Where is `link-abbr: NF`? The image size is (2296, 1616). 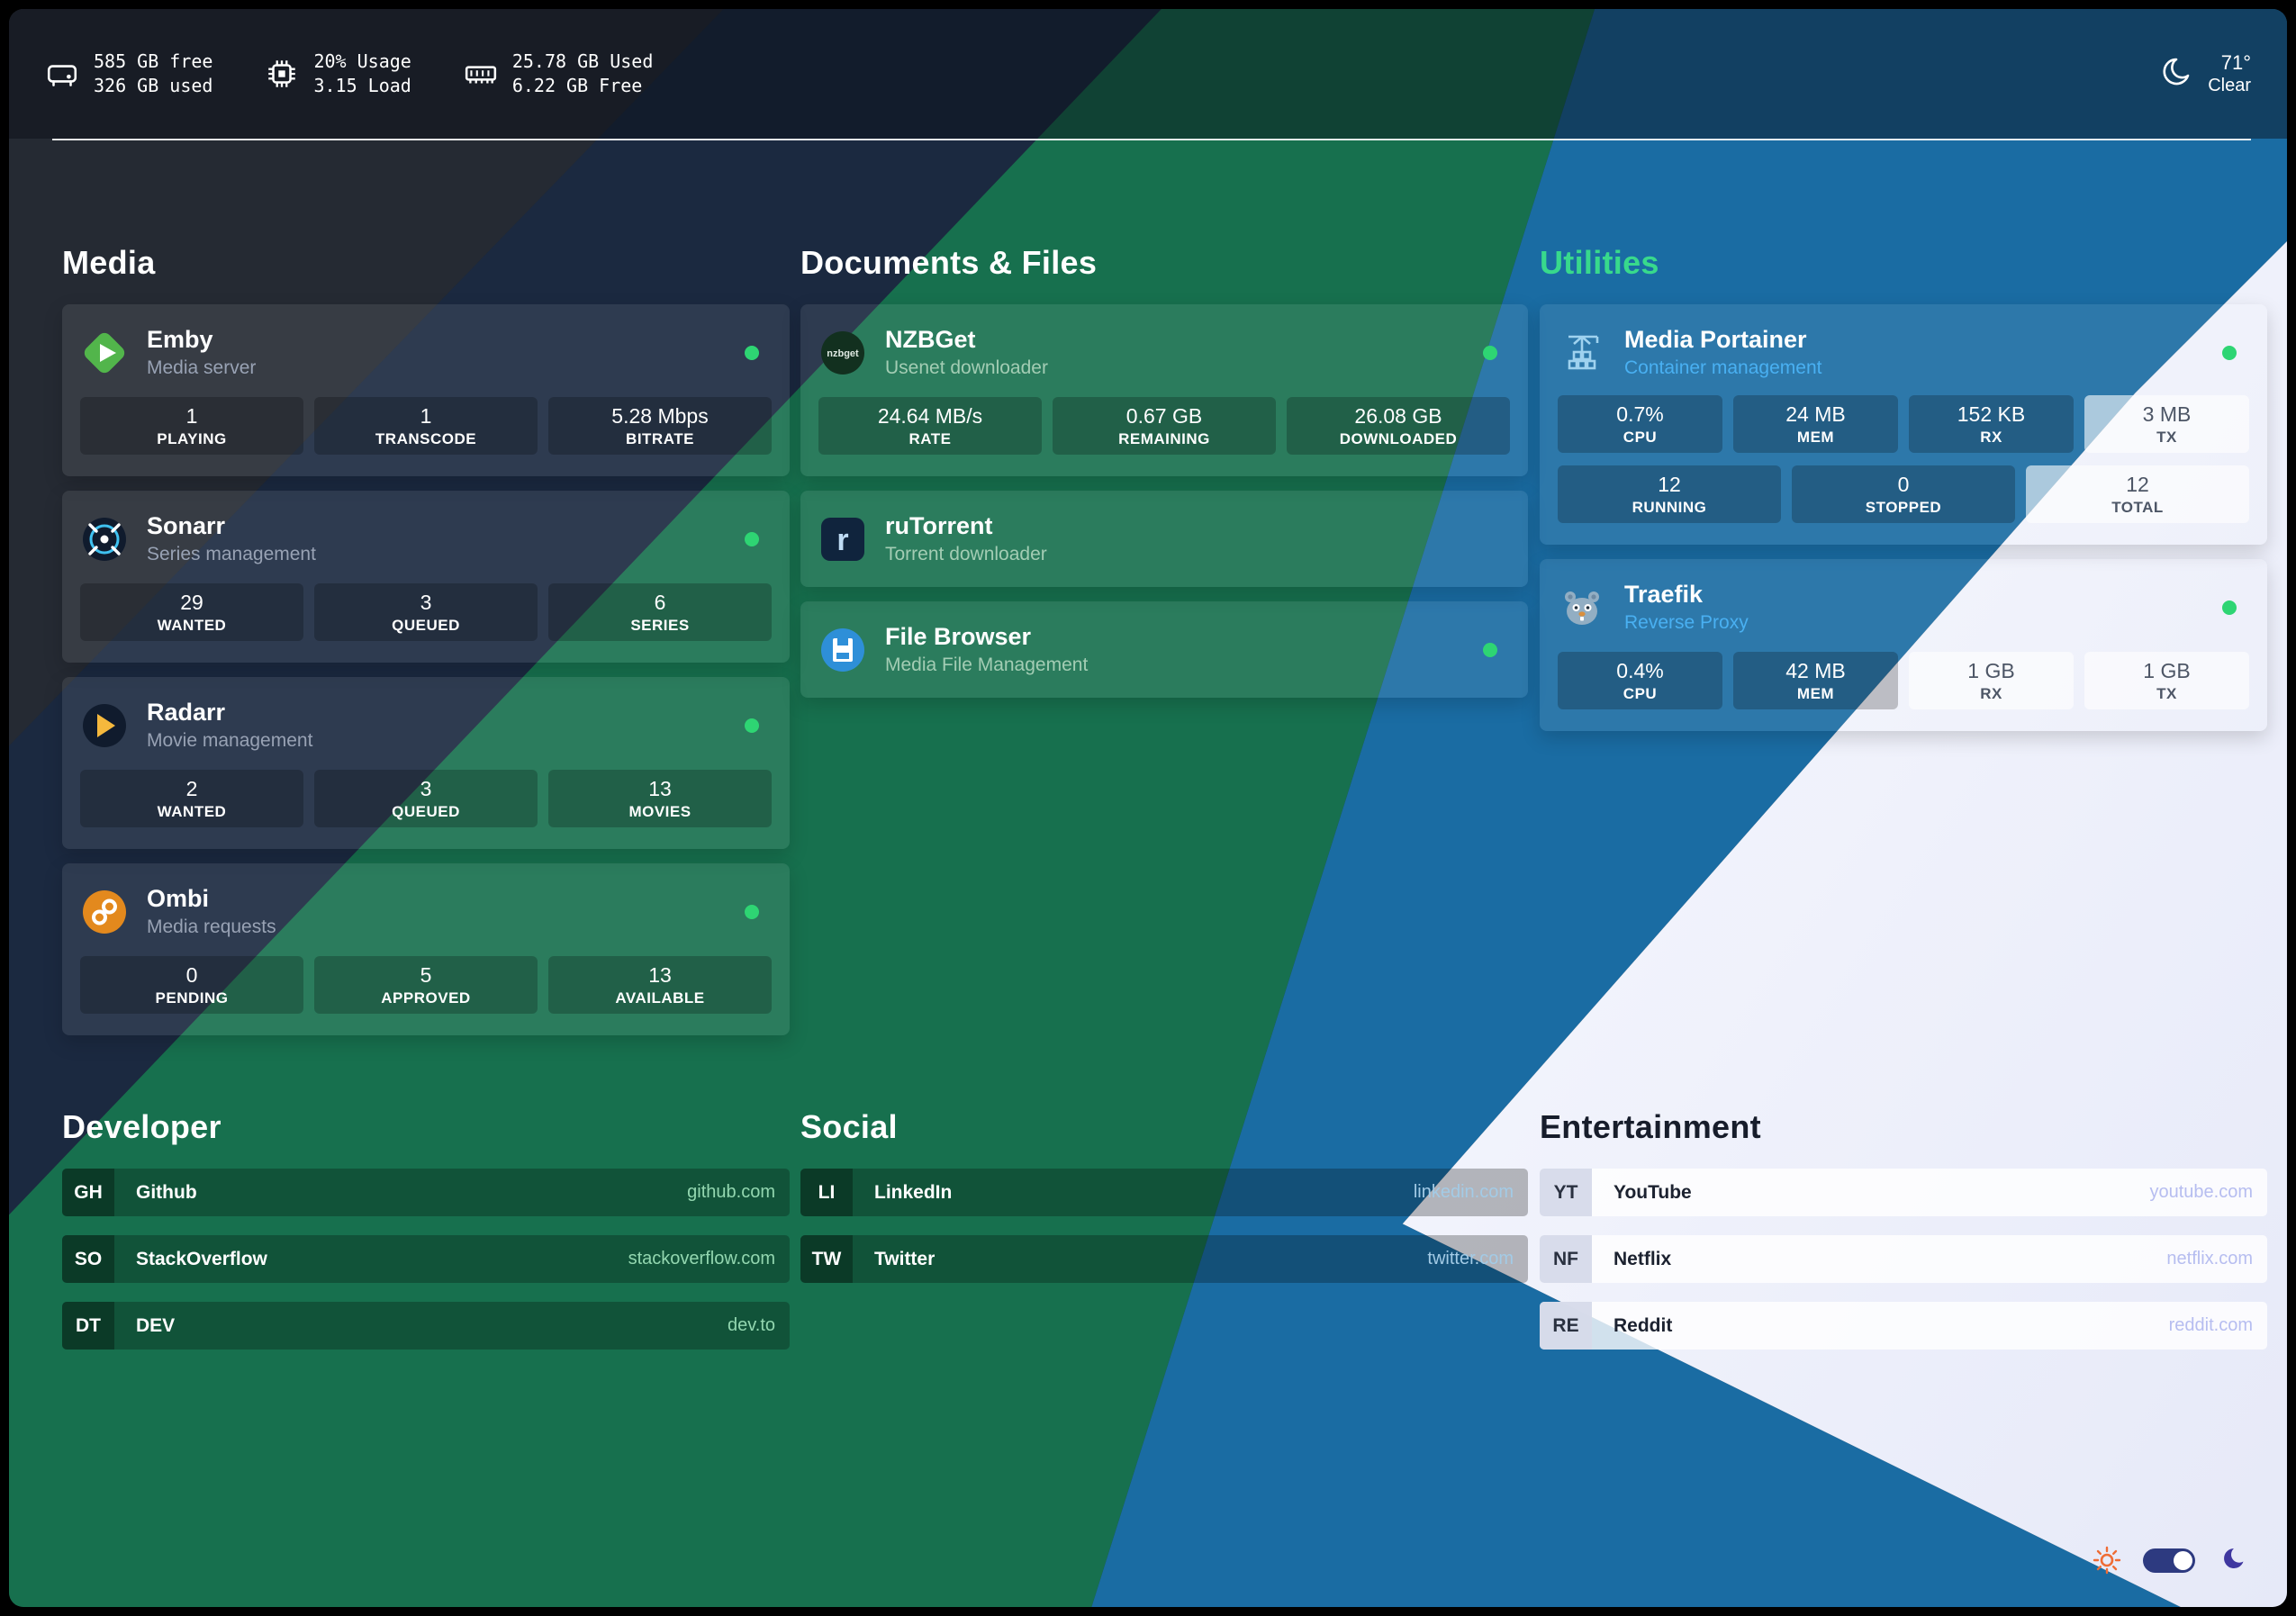 link-abbr: NF is located at coordinates (1566, 1259).